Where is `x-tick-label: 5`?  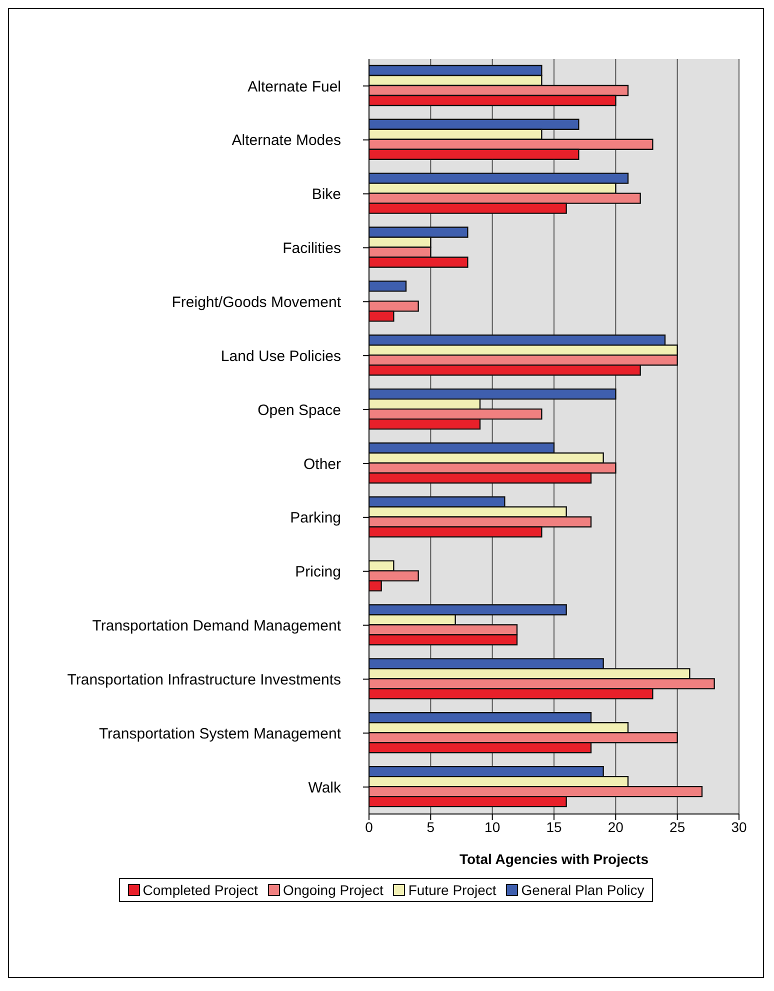
x-tick-label: 5 is located at coordinates (430, 826).